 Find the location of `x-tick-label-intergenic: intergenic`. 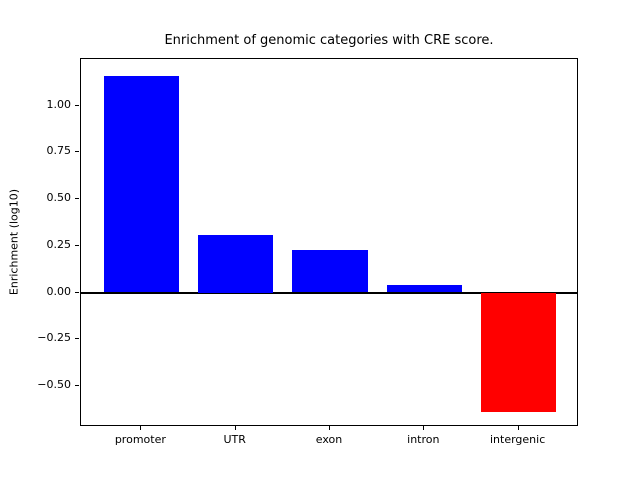

x-tick-label-intergenic: intergenic is located at coordinates (517, 439).